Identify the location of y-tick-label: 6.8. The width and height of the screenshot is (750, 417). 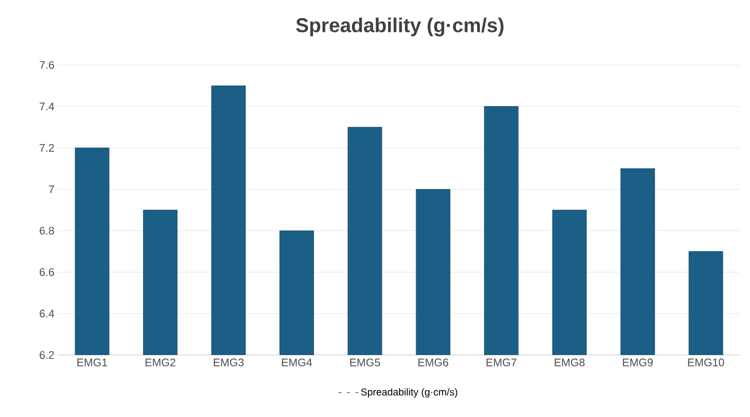
(47, 230).